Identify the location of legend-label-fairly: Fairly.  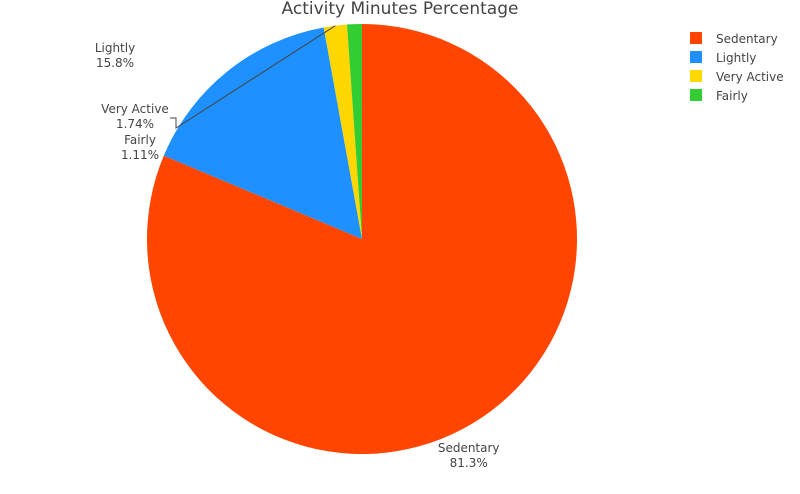
(732, 96).